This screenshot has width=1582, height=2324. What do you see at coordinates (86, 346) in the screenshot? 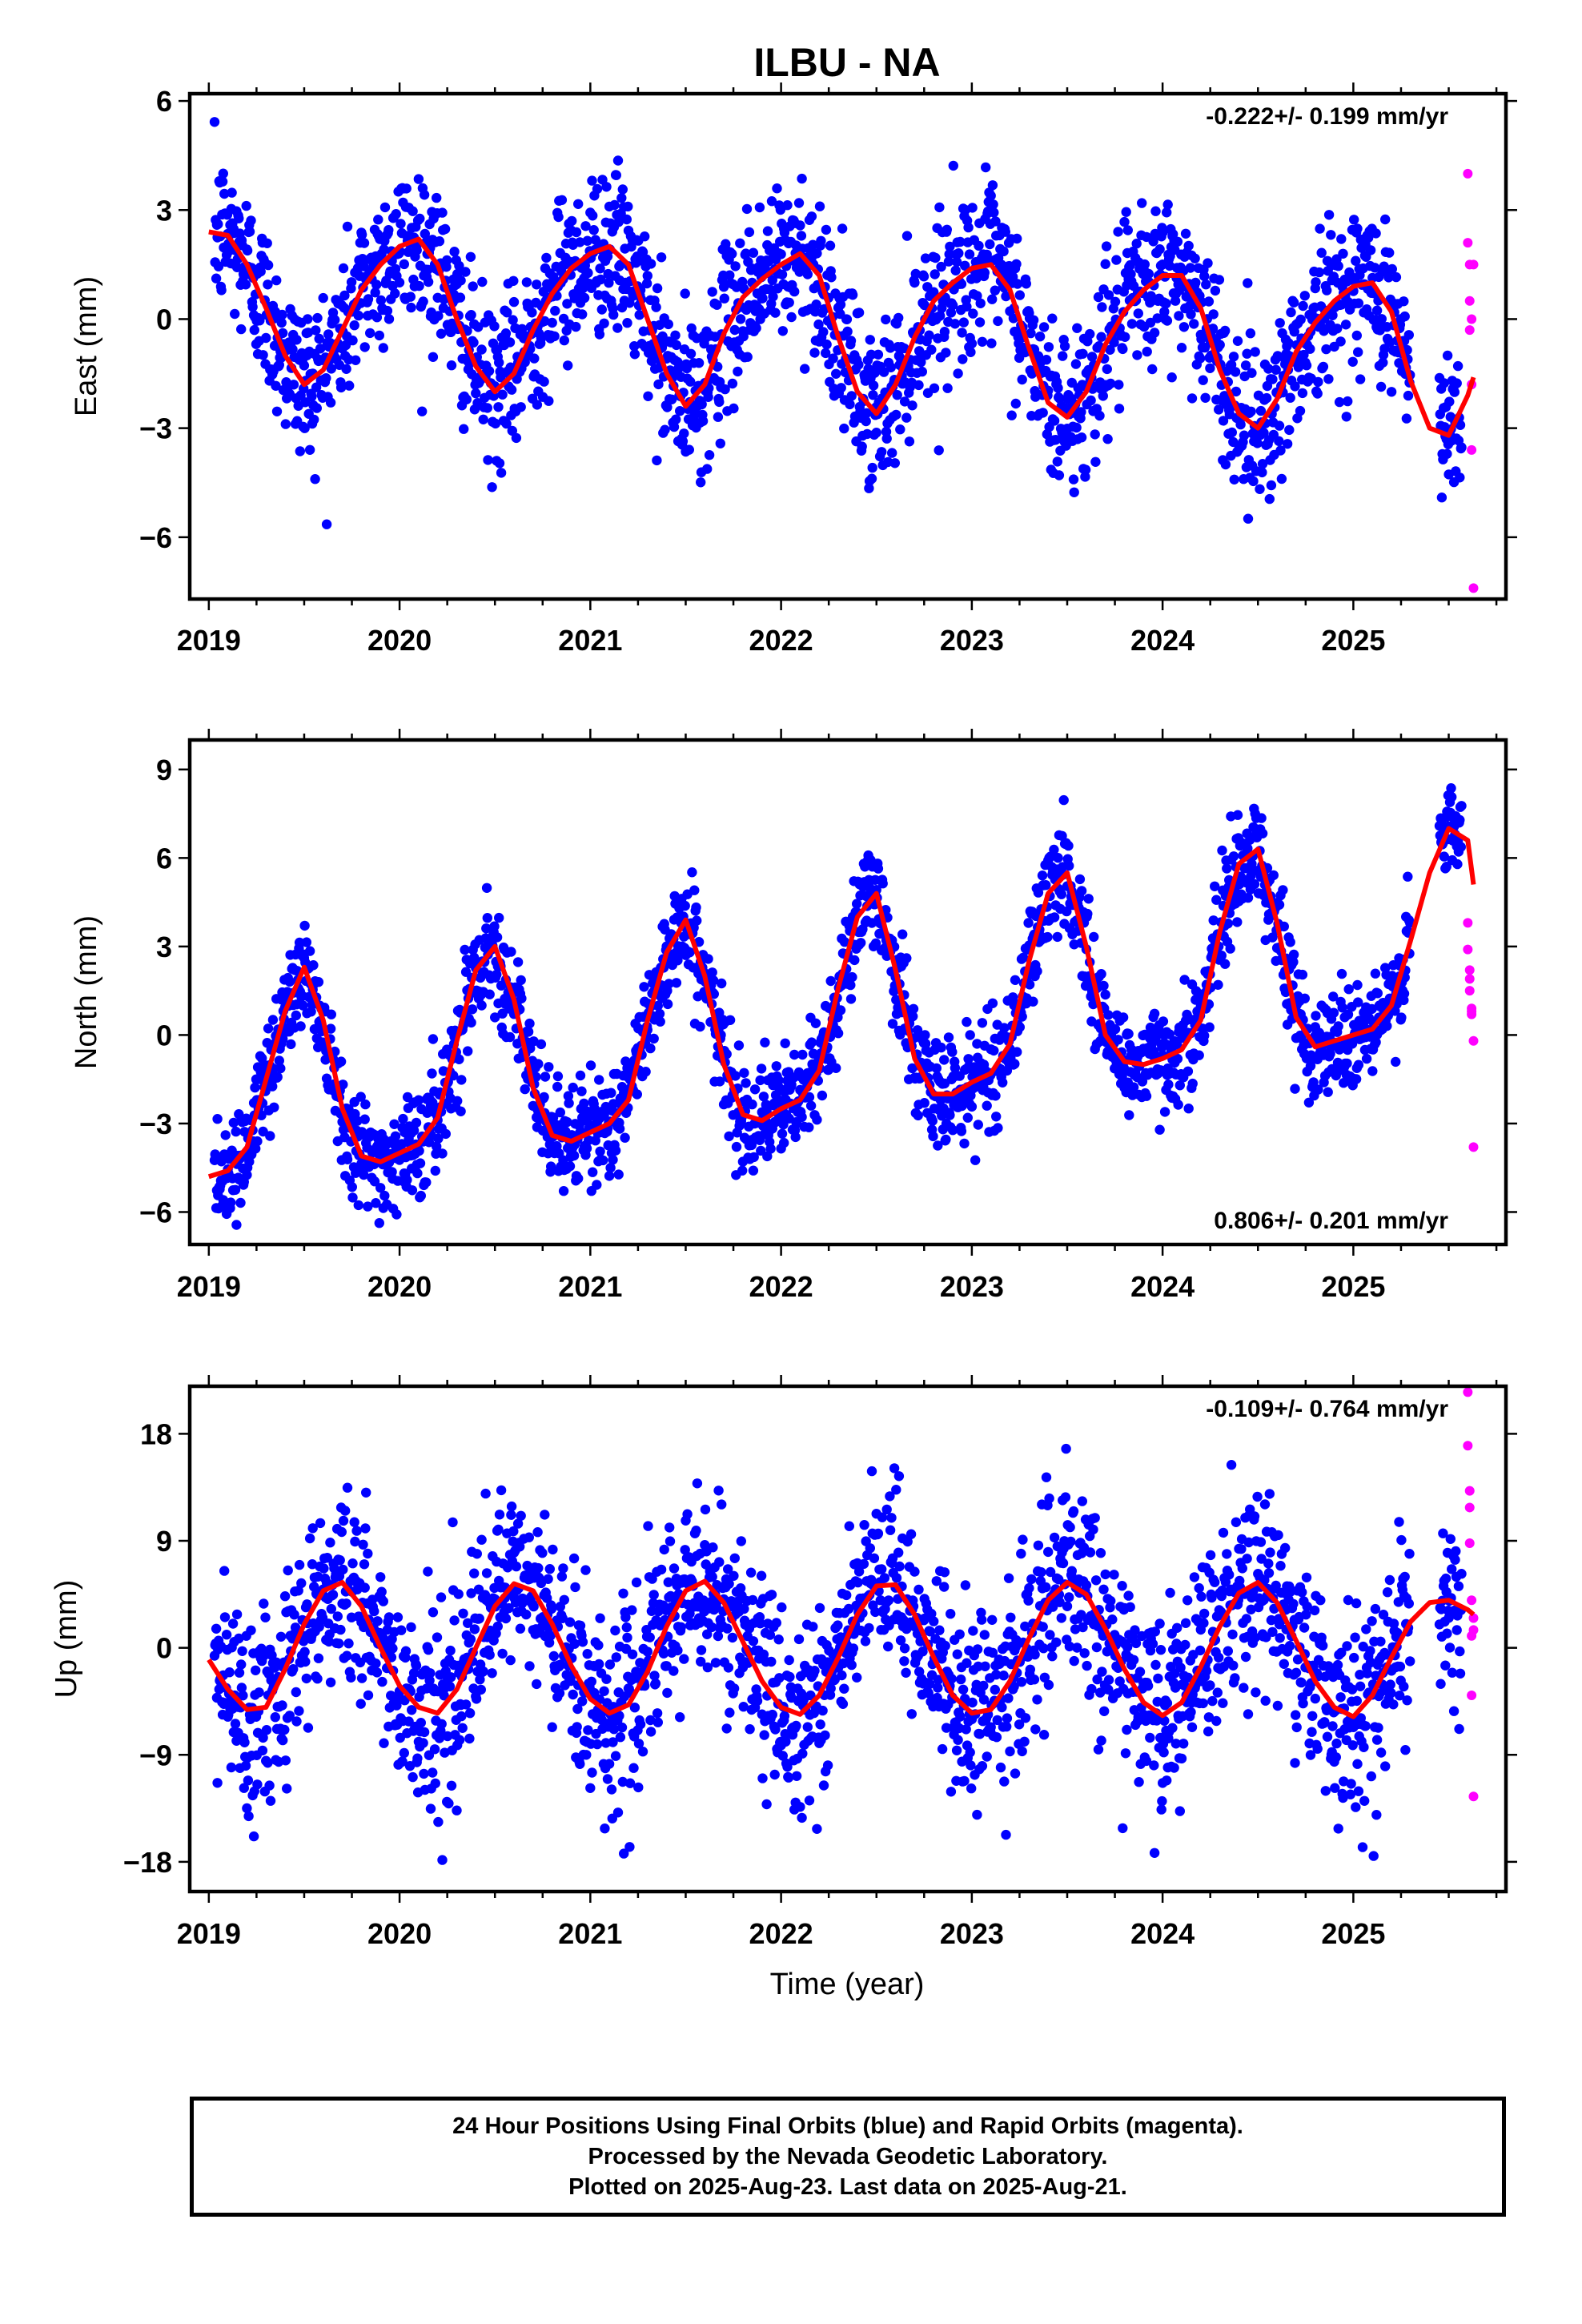
I see `y-axis-label: East (mm)` at bounding box center [86, 346].